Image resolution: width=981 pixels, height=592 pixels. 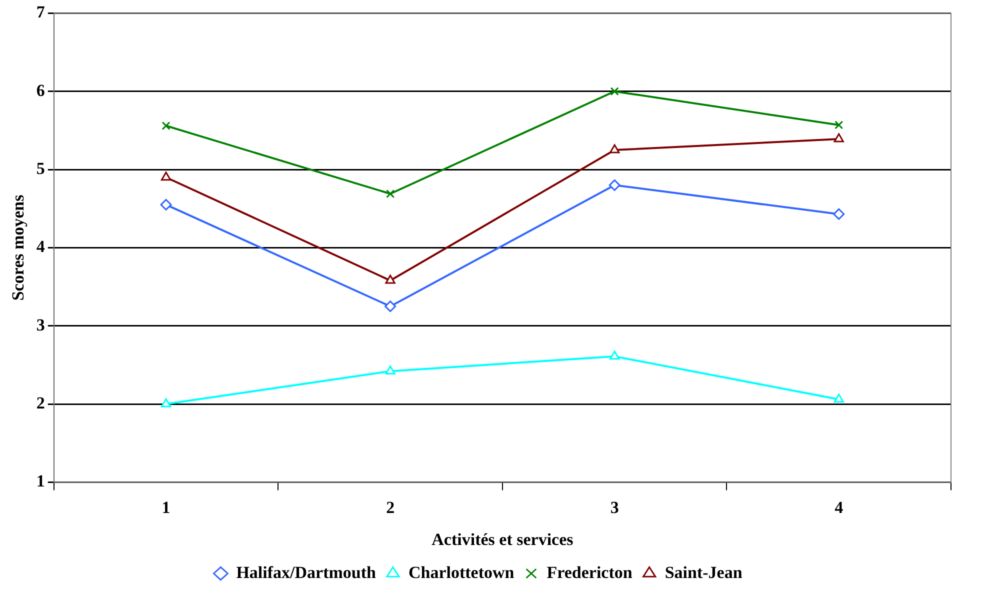 What do you see at coordinates (589, 572) in the screenshot?
I see `legend-label: Fredericton` at bounding box center [589, 572].